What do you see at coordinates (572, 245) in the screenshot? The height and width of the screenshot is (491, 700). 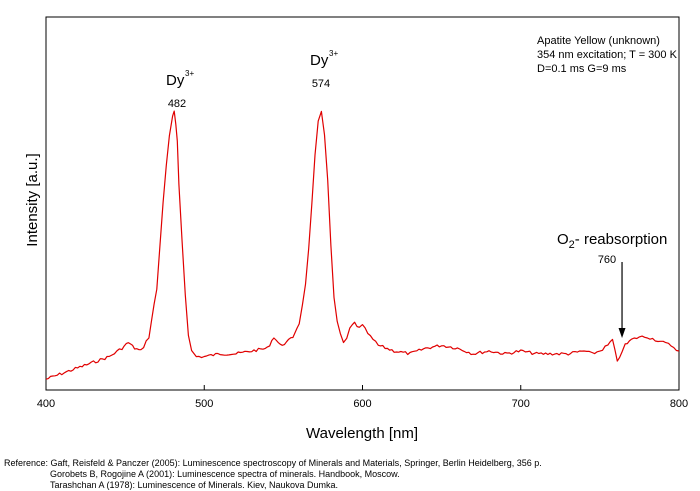 I see `reabsorption-sub: 2` at bounding box center [572, 245].